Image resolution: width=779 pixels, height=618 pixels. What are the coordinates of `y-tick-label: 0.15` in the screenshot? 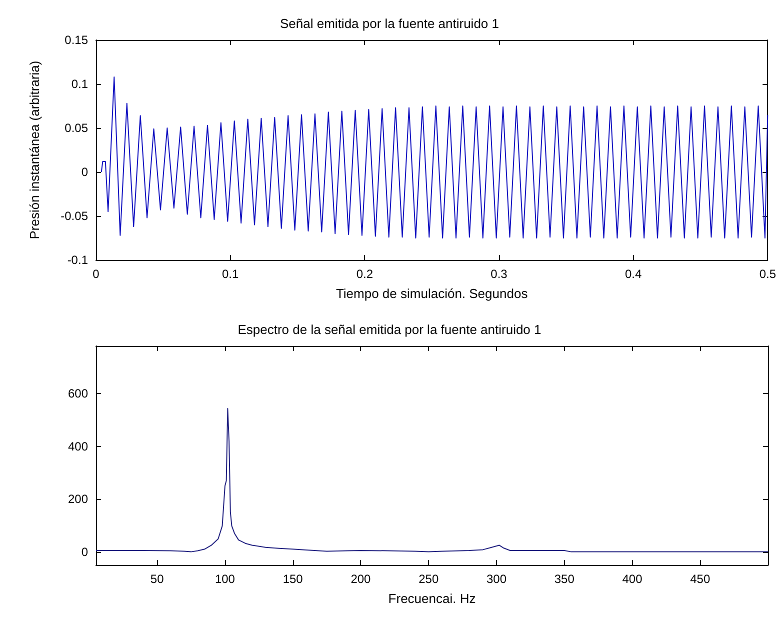 It's located at (76, 40).